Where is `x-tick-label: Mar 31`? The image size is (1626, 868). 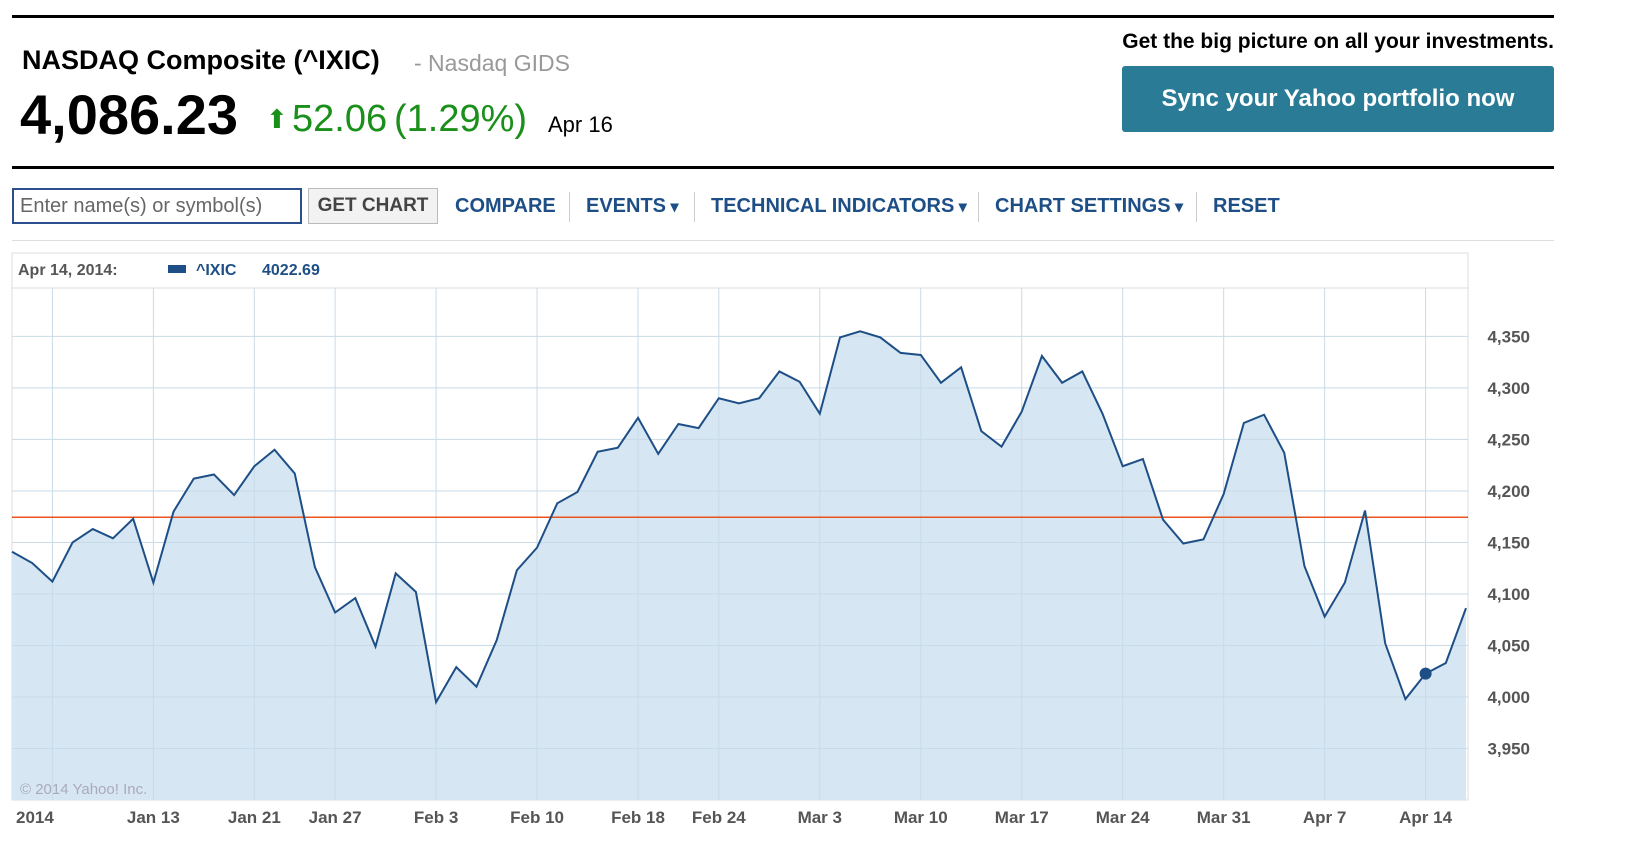 x-tick-label: Mar 31 is located at coordinates (1224, 817).